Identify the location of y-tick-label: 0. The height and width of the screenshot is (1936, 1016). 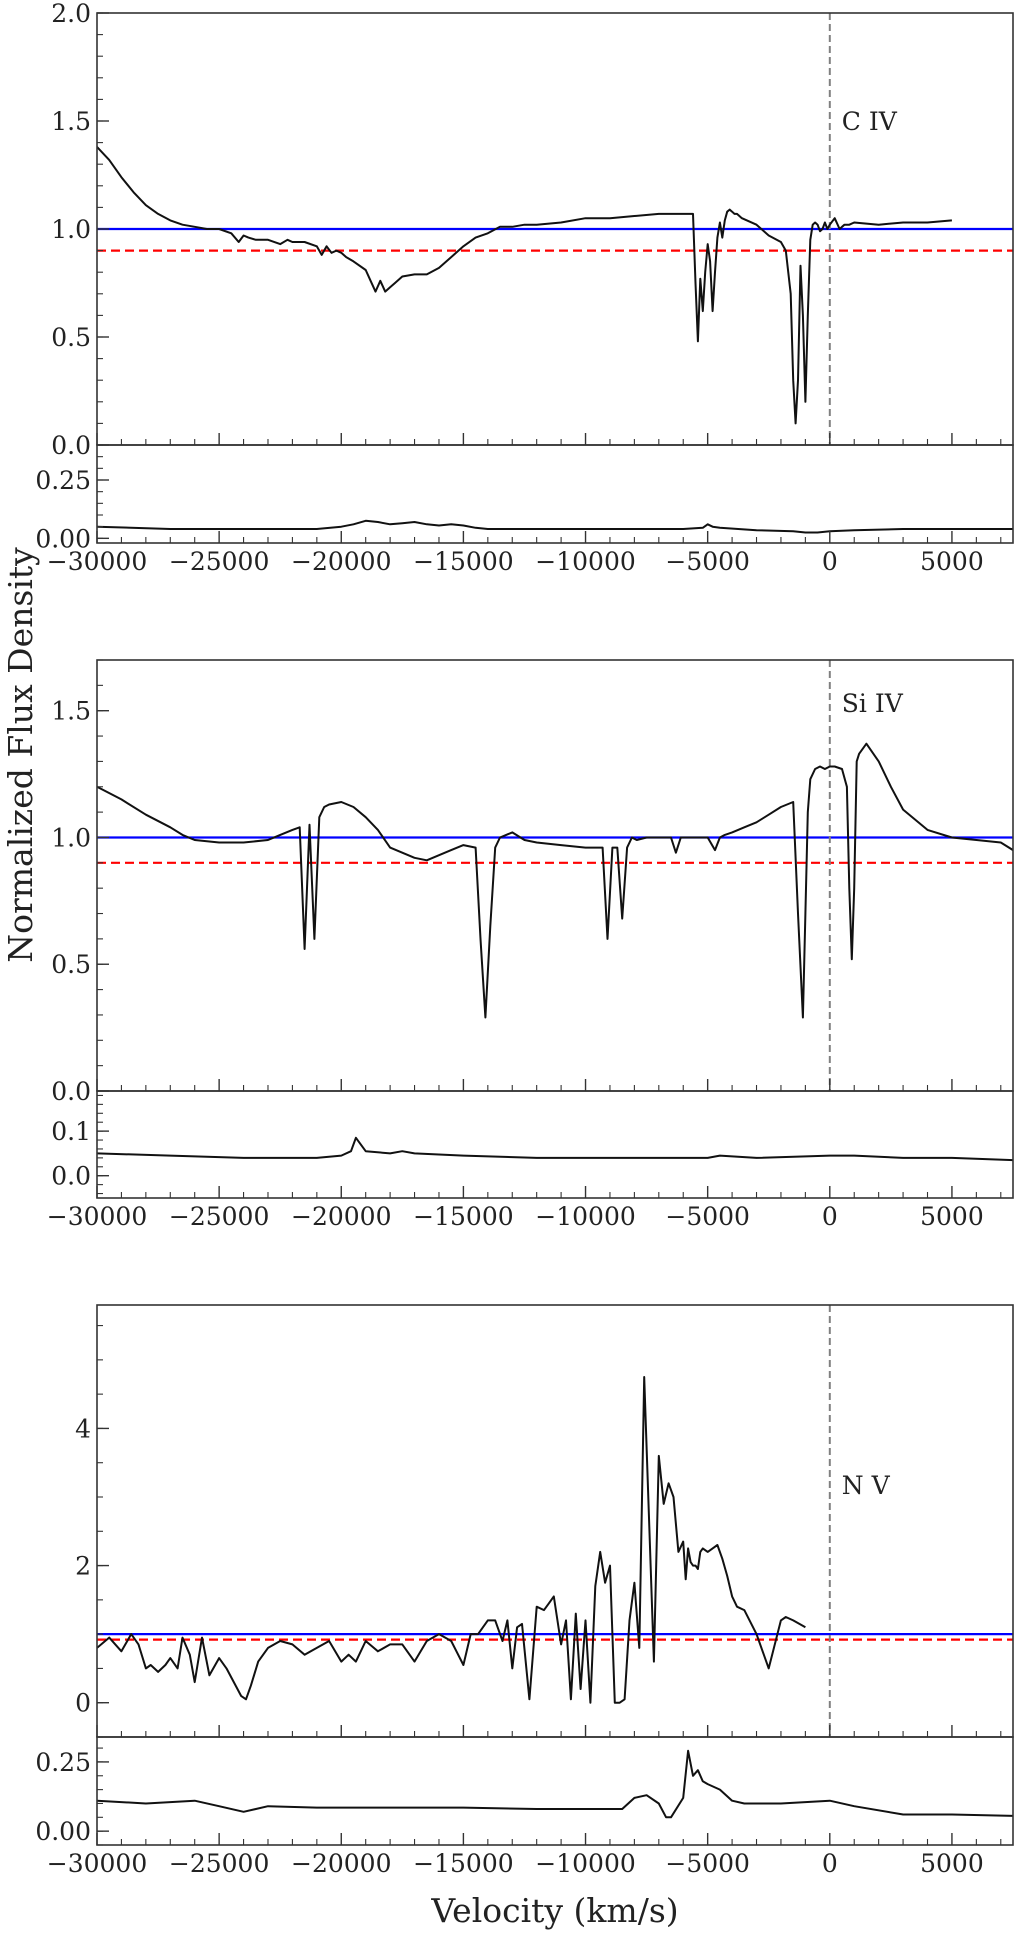
(83, 1703).